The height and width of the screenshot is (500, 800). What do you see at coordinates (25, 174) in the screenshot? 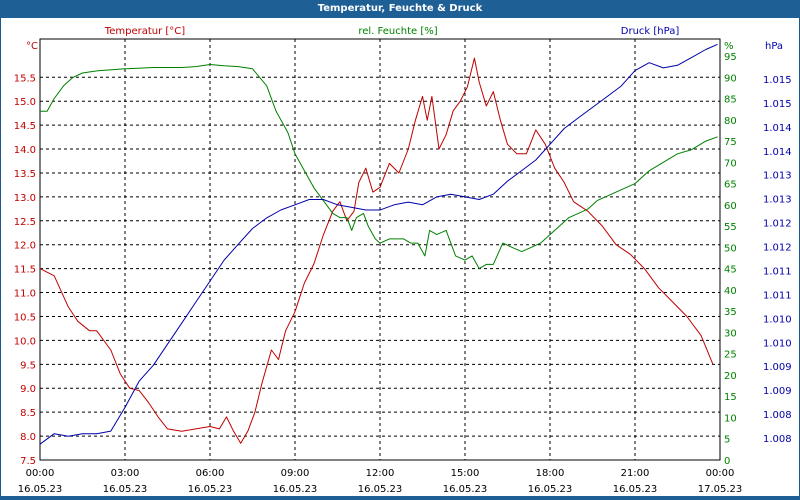
I see `temp-tick-label: 13.5` at bounding box center [25, 174].